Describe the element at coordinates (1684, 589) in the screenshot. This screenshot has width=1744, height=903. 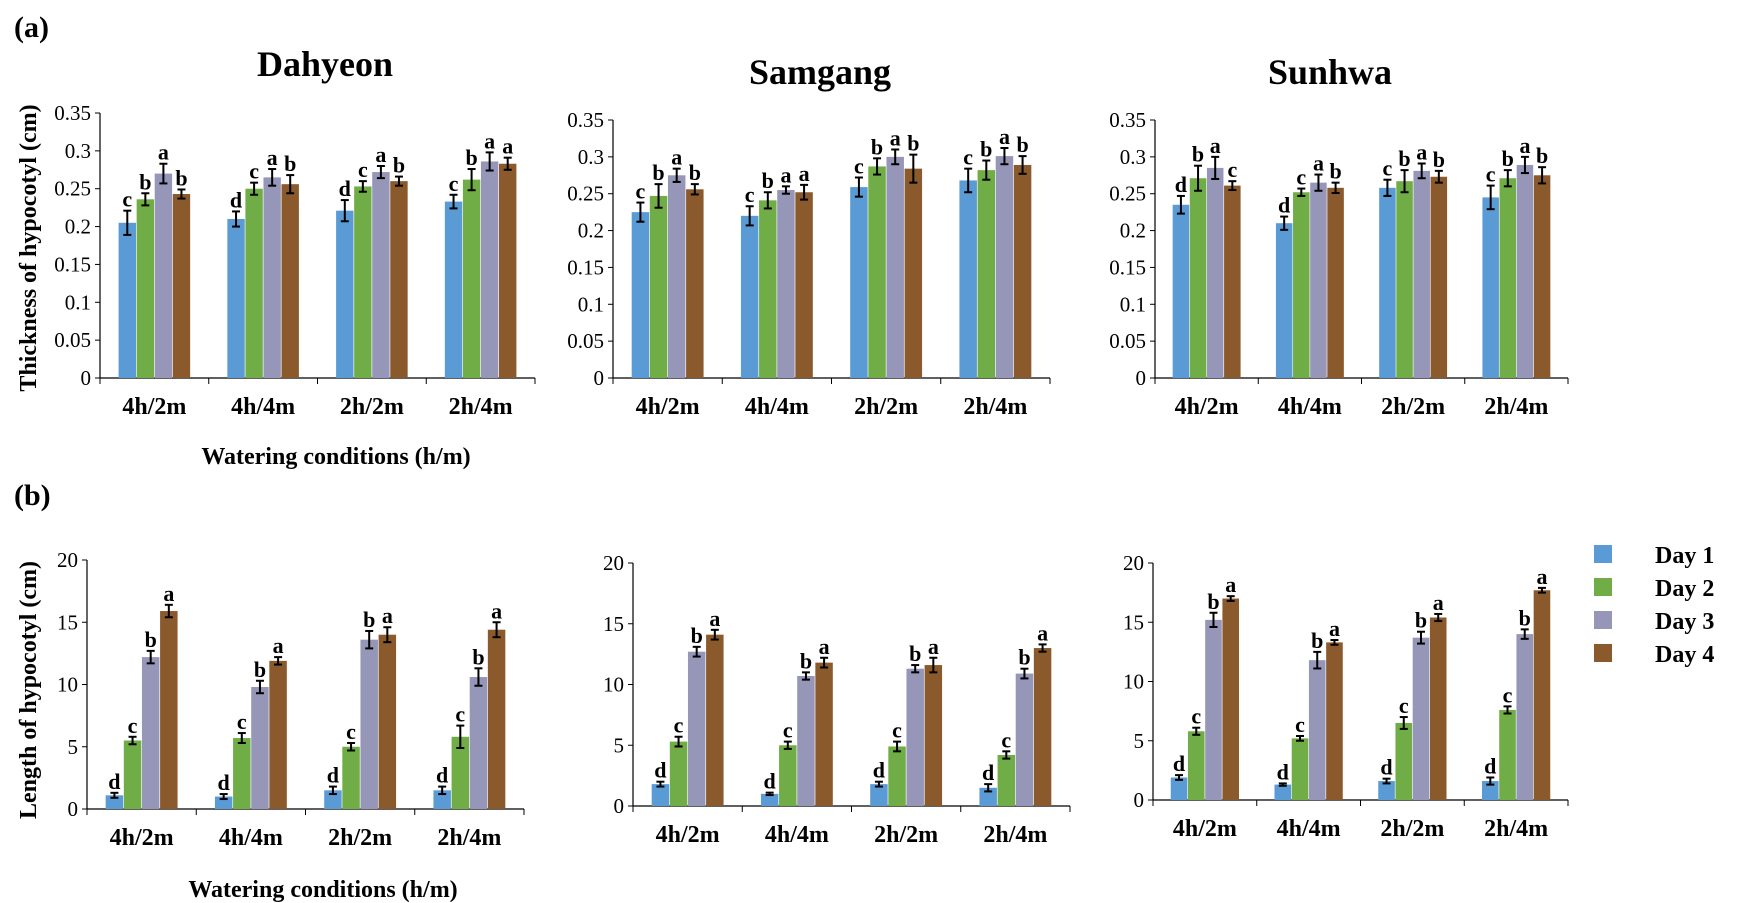
I see `legend-label-day-2: Day 2` at that location.